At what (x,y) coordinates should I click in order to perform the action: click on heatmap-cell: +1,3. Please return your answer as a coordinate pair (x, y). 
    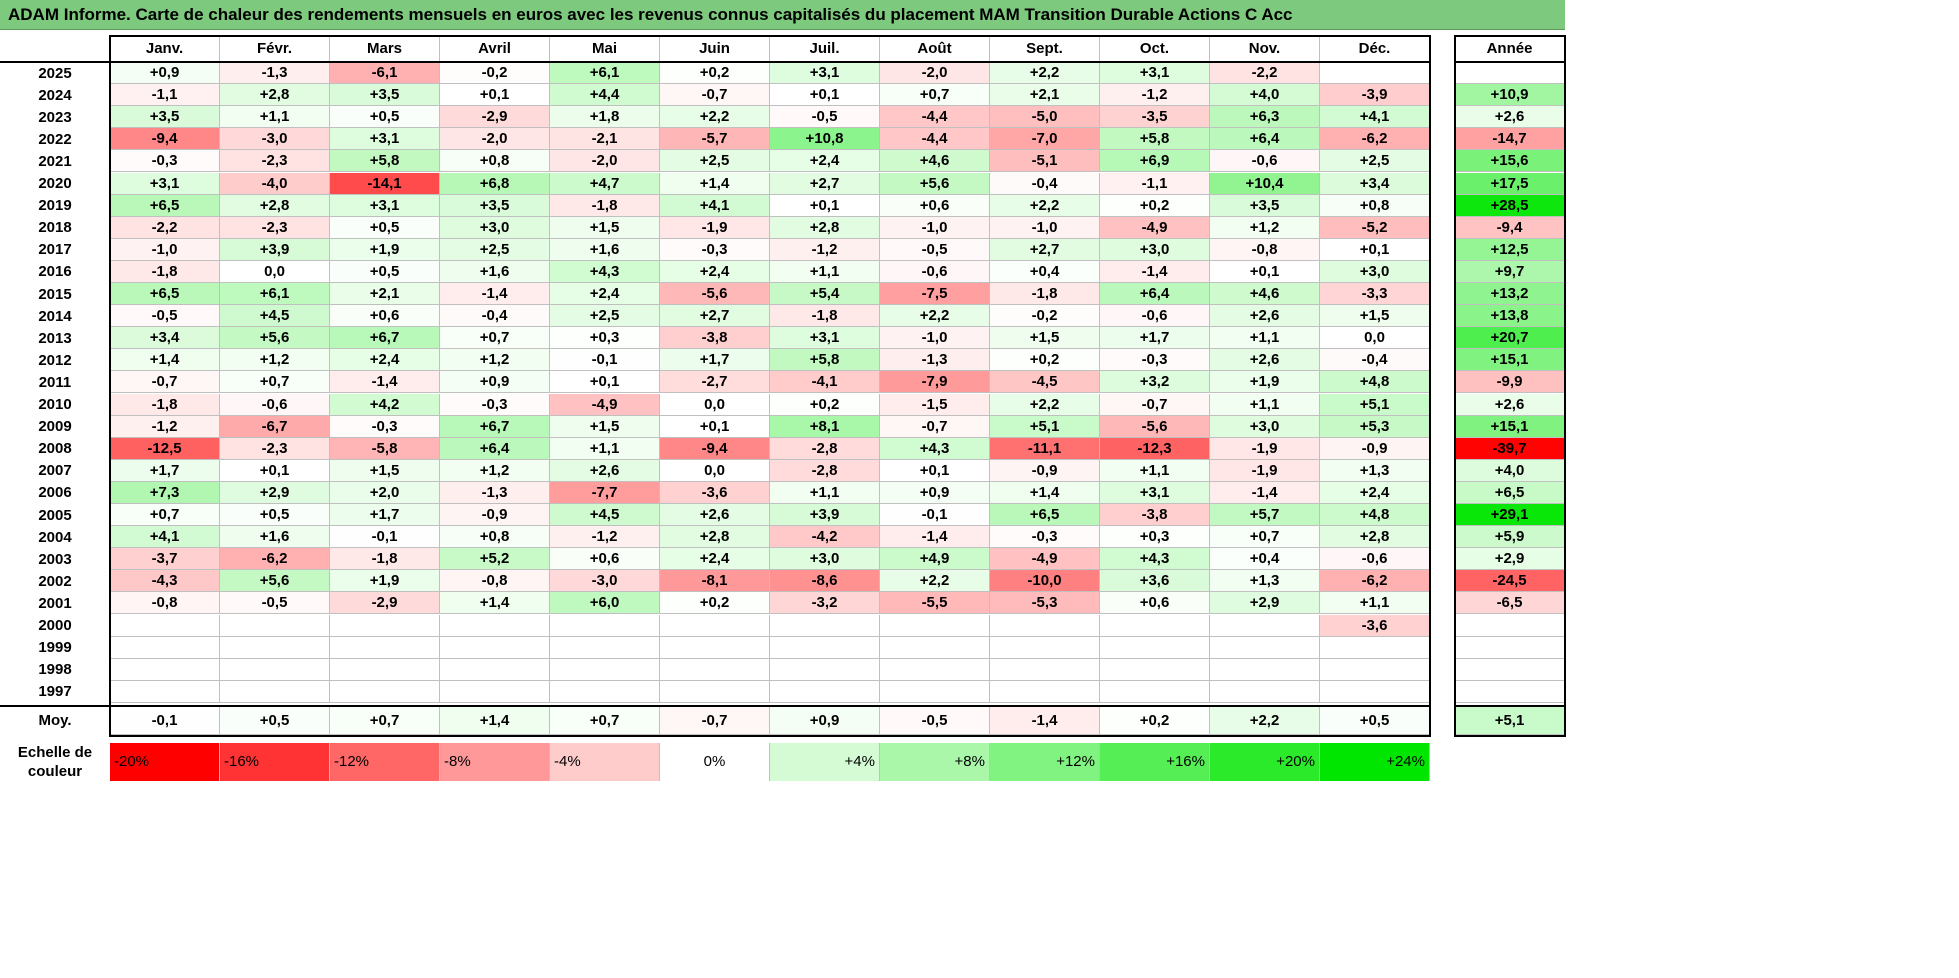
    Looking at the image, I should click on (1265, 581).